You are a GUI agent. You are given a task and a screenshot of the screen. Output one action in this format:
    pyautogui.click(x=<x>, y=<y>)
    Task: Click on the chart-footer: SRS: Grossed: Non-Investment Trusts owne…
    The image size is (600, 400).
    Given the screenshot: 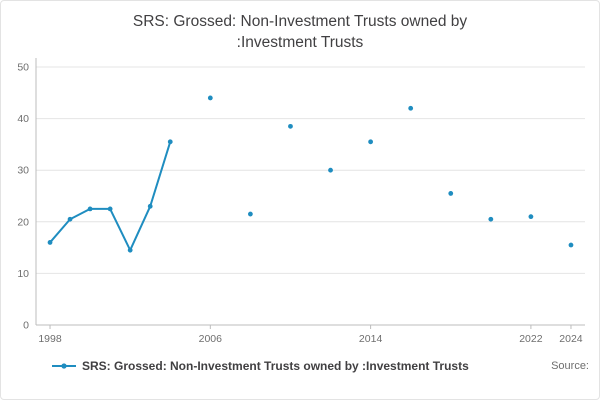 What is the action you would take?
    pyautogui.click(x=300, y=363)
    